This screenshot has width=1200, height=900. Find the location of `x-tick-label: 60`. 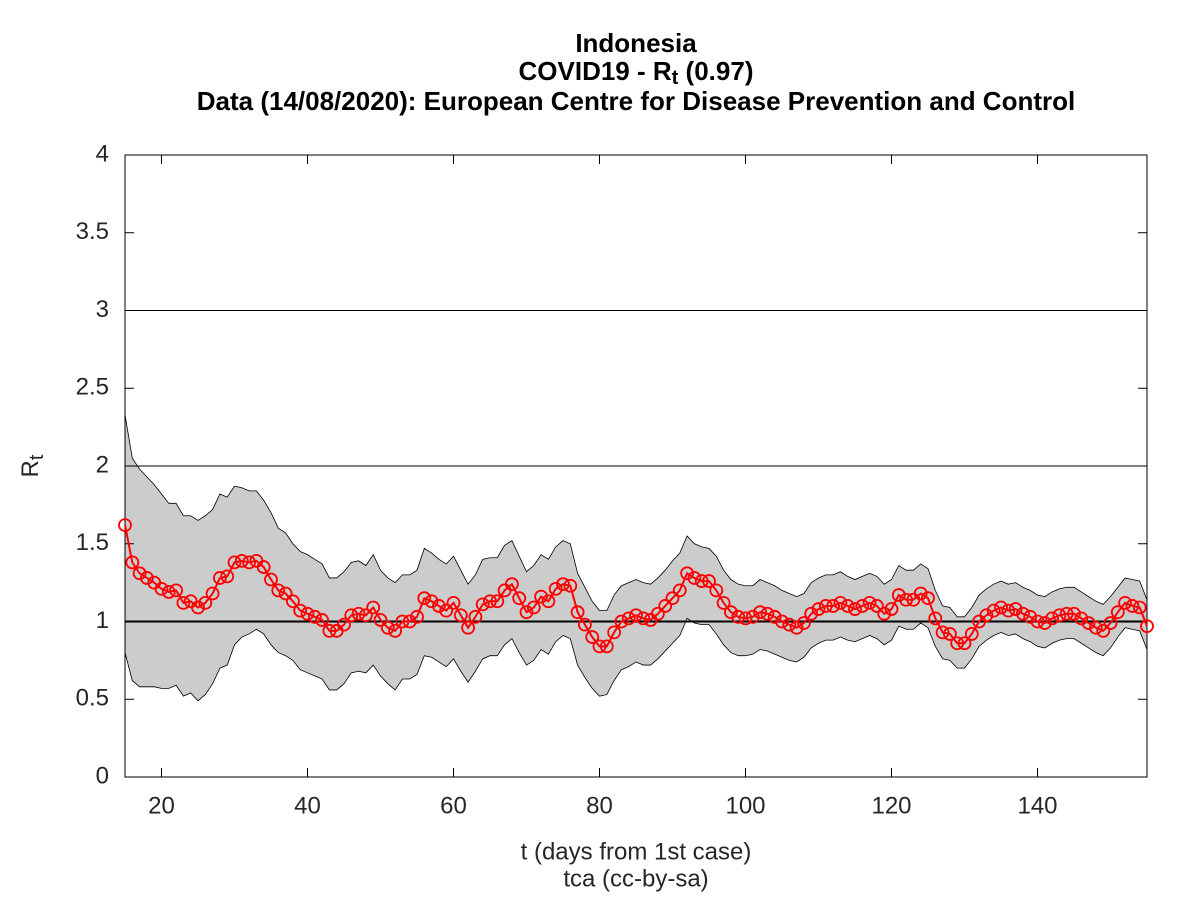

x-tick-label: 60 is located at coordinates (453, 805).